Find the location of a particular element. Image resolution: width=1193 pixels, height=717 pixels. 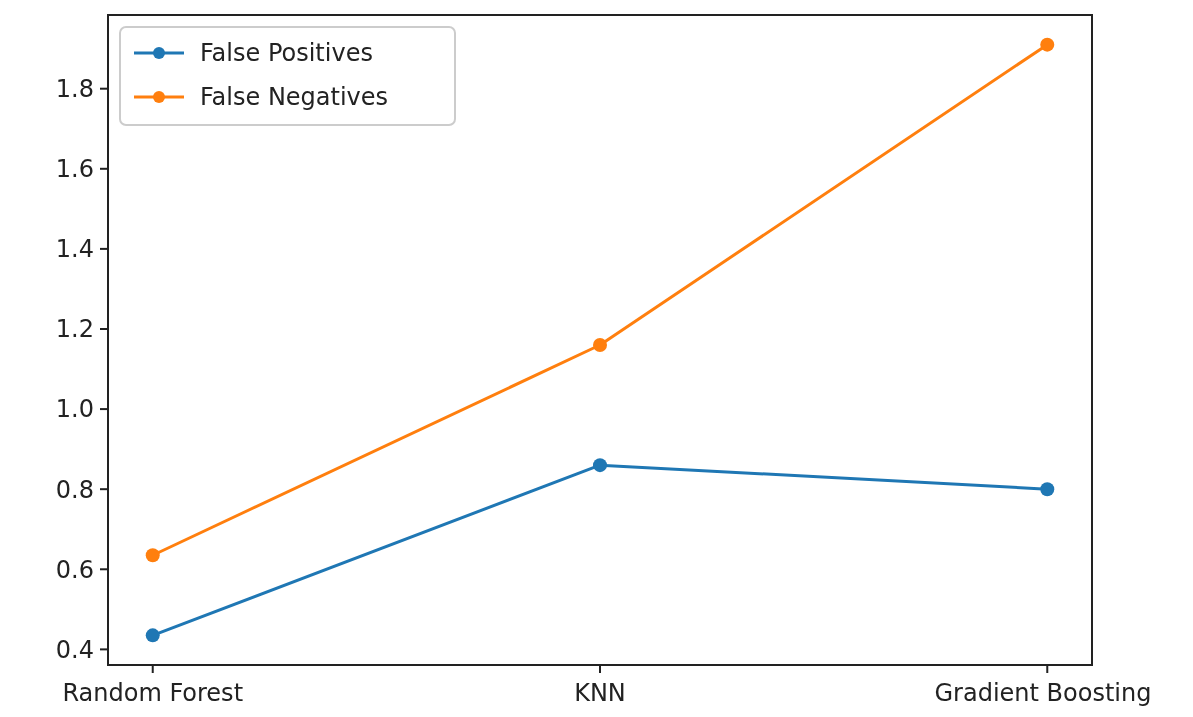

y-tick-label: 0.4 is located at coordinates (74, 649).